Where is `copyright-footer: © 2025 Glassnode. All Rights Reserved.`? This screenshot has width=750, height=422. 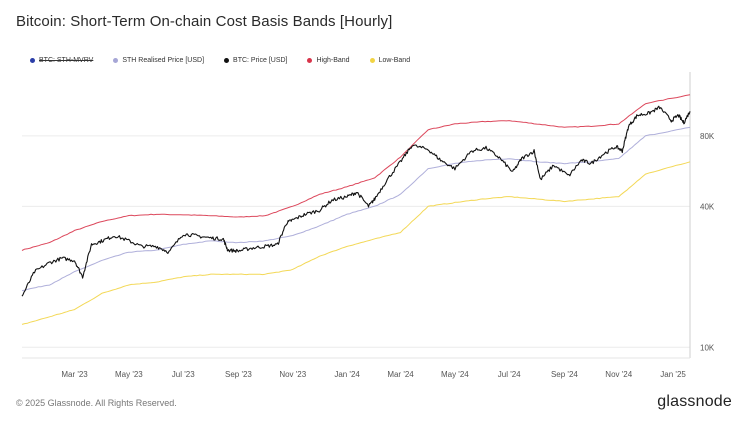
copyright-footer: © 2025 Glassnode. All Rights Reserved. is located at coordinates (96, 403).